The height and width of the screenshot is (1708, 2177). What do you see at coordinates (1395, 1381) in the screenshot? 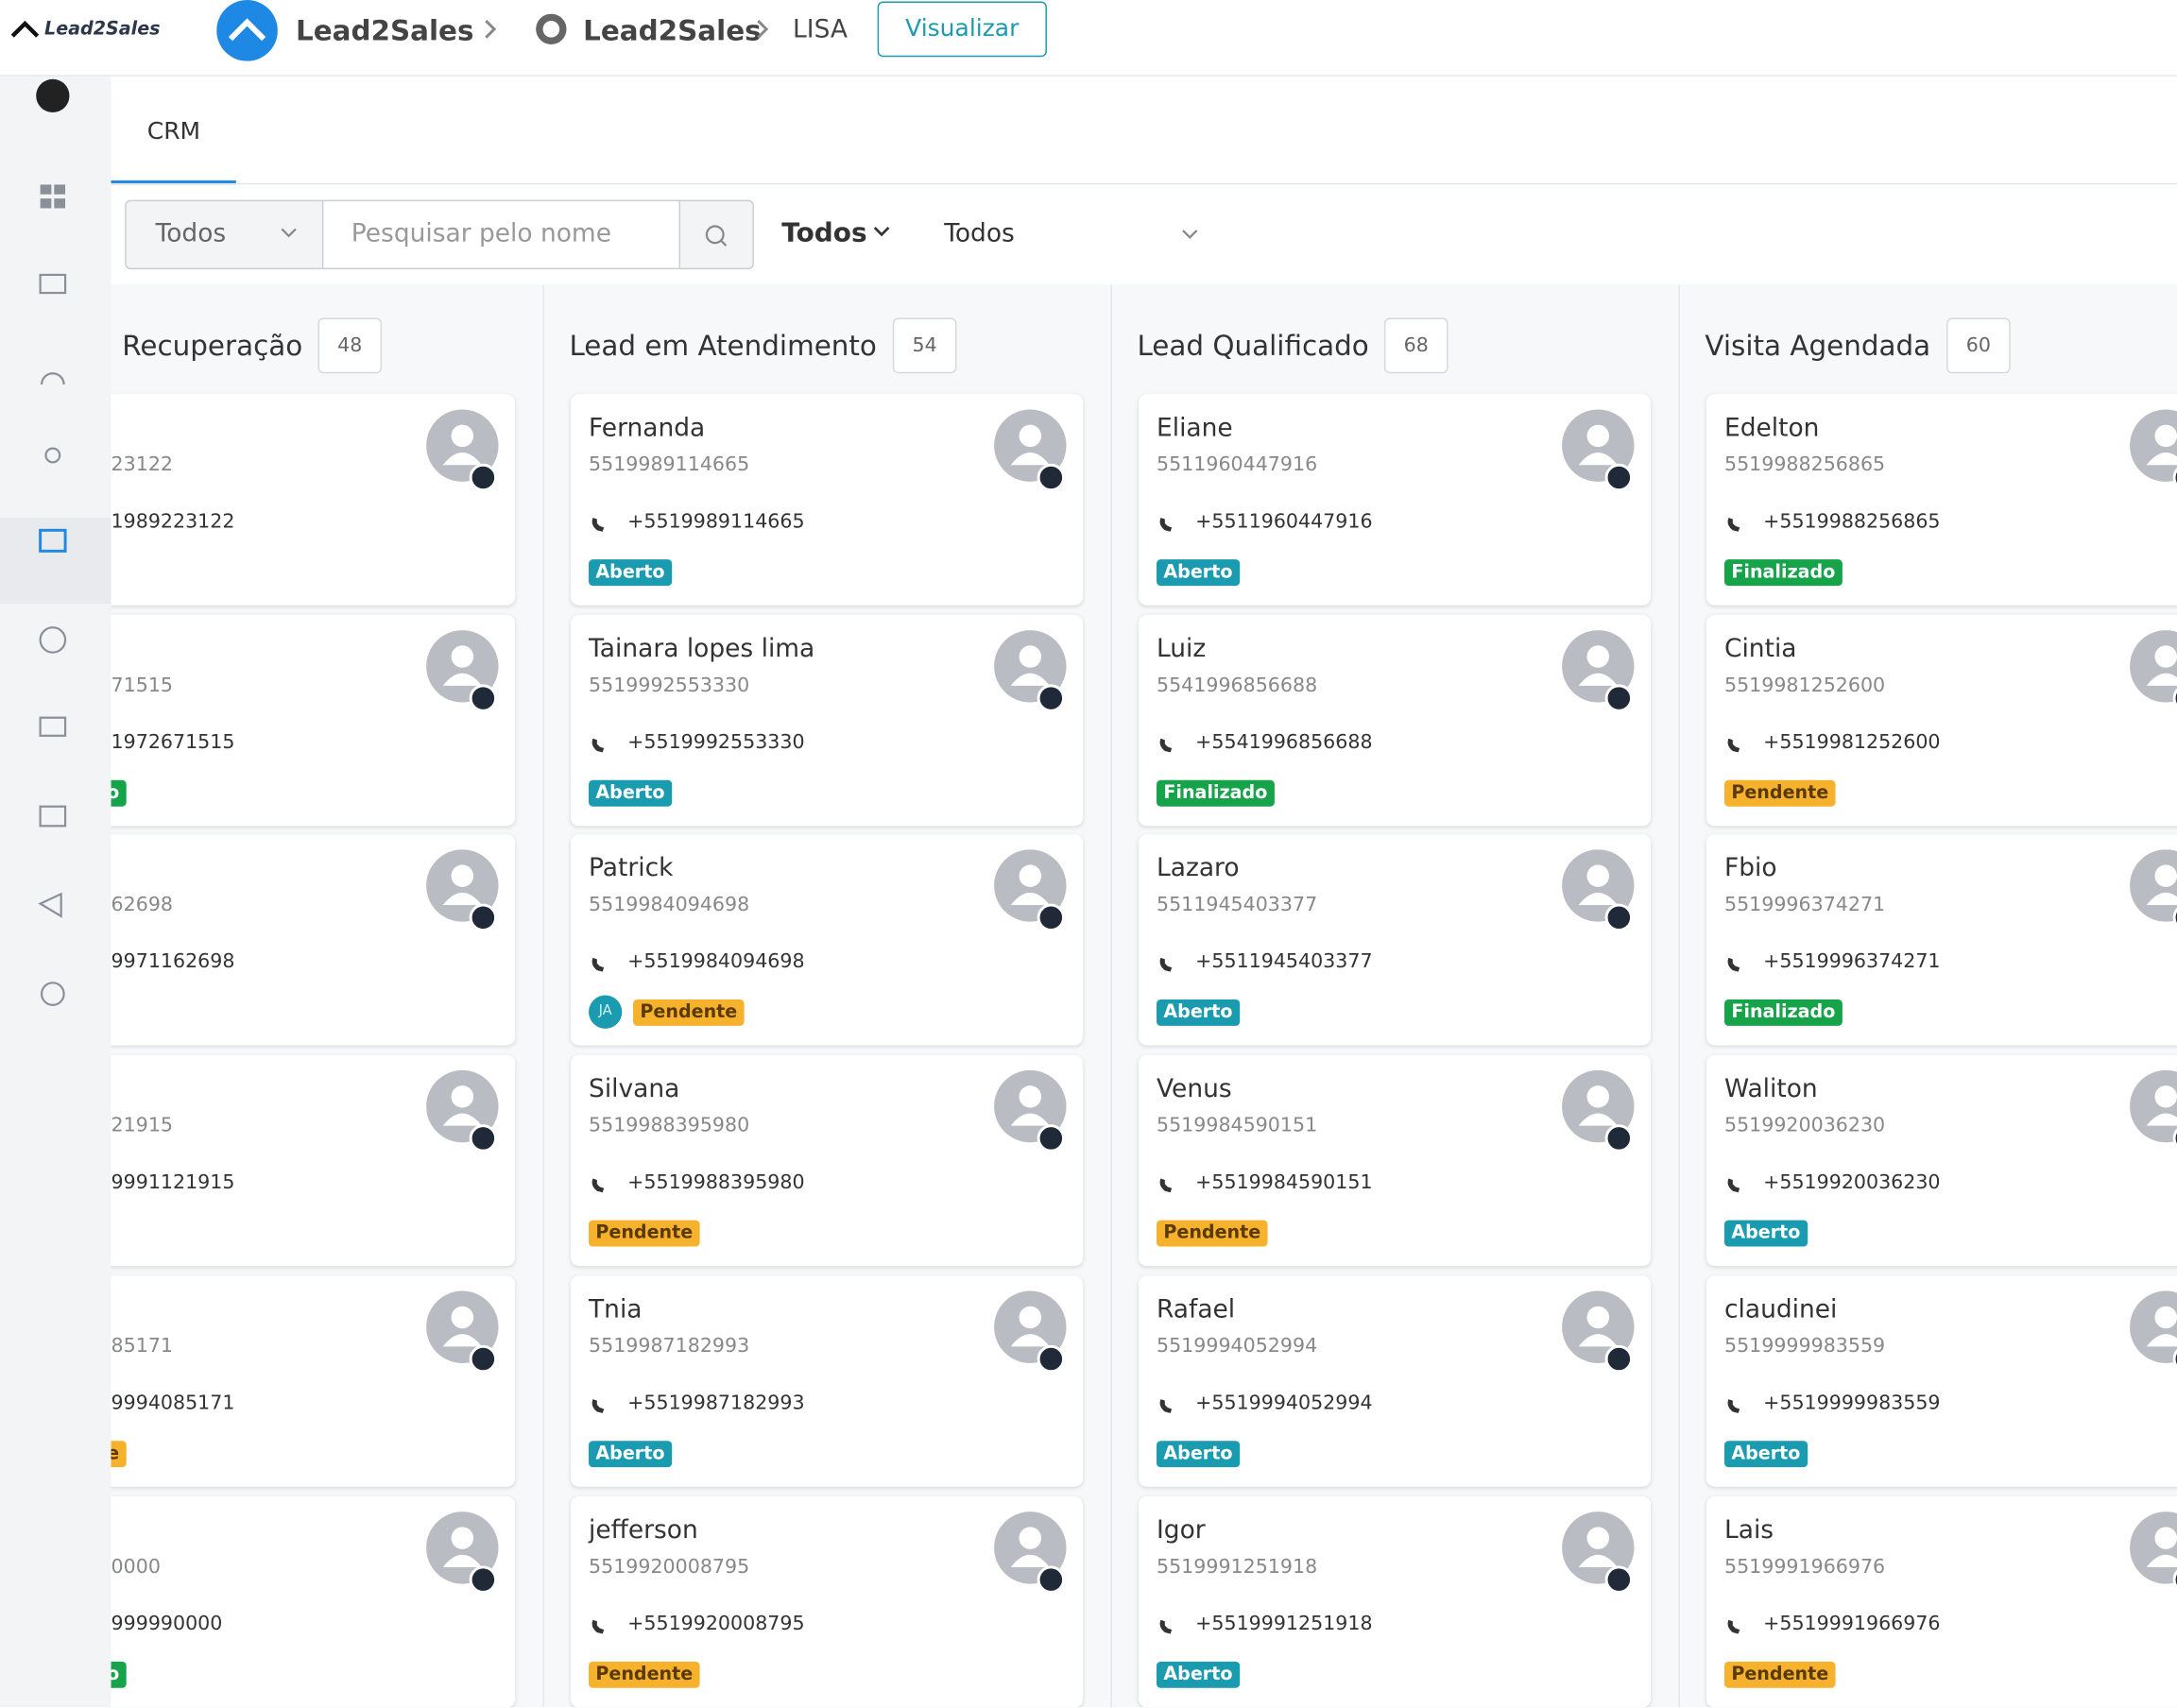
I see `lead-card: Rafael 5519994052994 +5519994052994 Aberto` at bounding box center [1395, 1381].